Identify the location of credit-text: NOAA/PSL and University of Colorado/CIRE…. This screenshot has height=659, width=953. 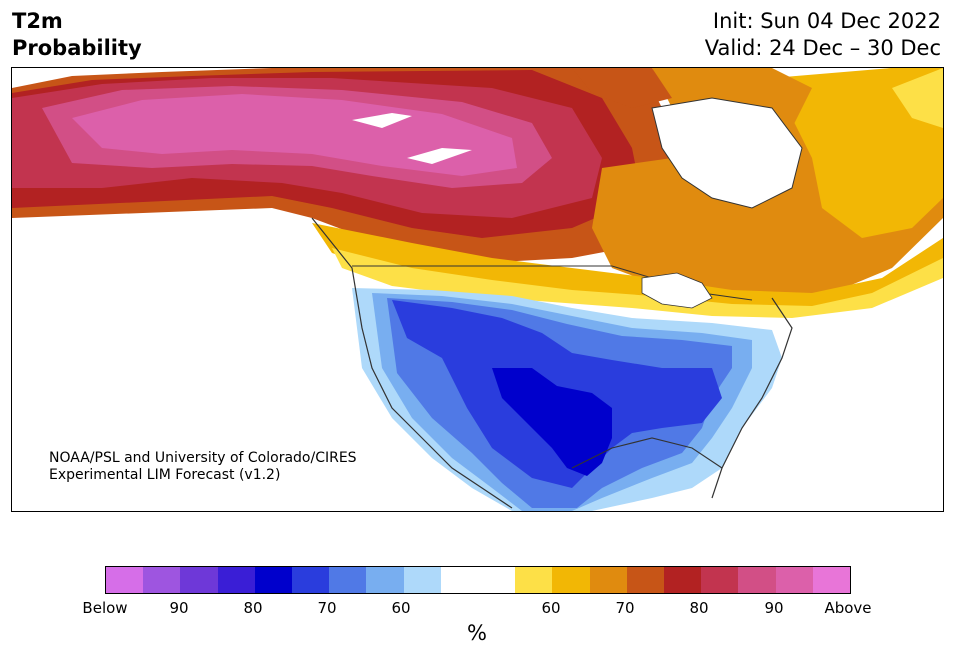
(203, 467).